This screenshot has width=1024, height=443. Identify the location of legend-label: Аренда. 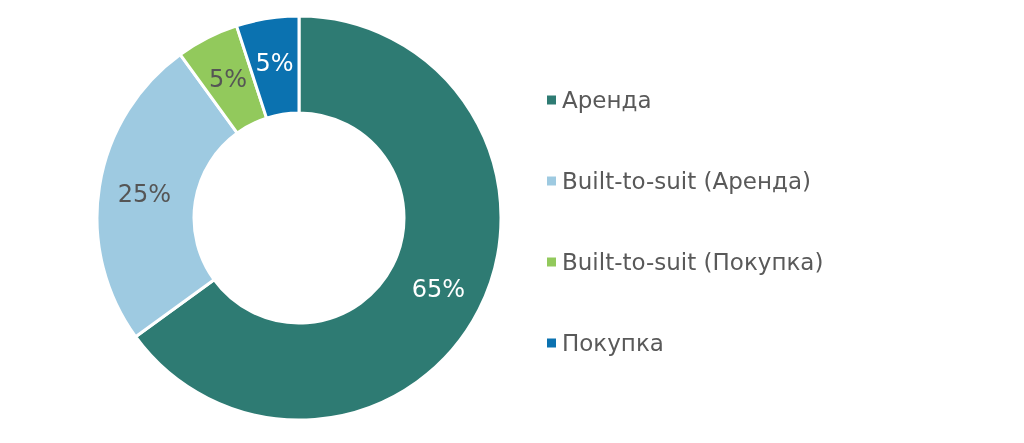
(607, 100).